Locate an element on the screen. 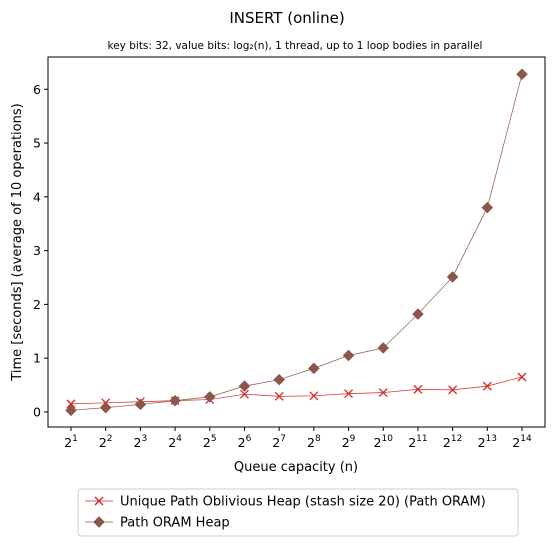  x-tick-label: 214 is located at coordinates (522, 442).